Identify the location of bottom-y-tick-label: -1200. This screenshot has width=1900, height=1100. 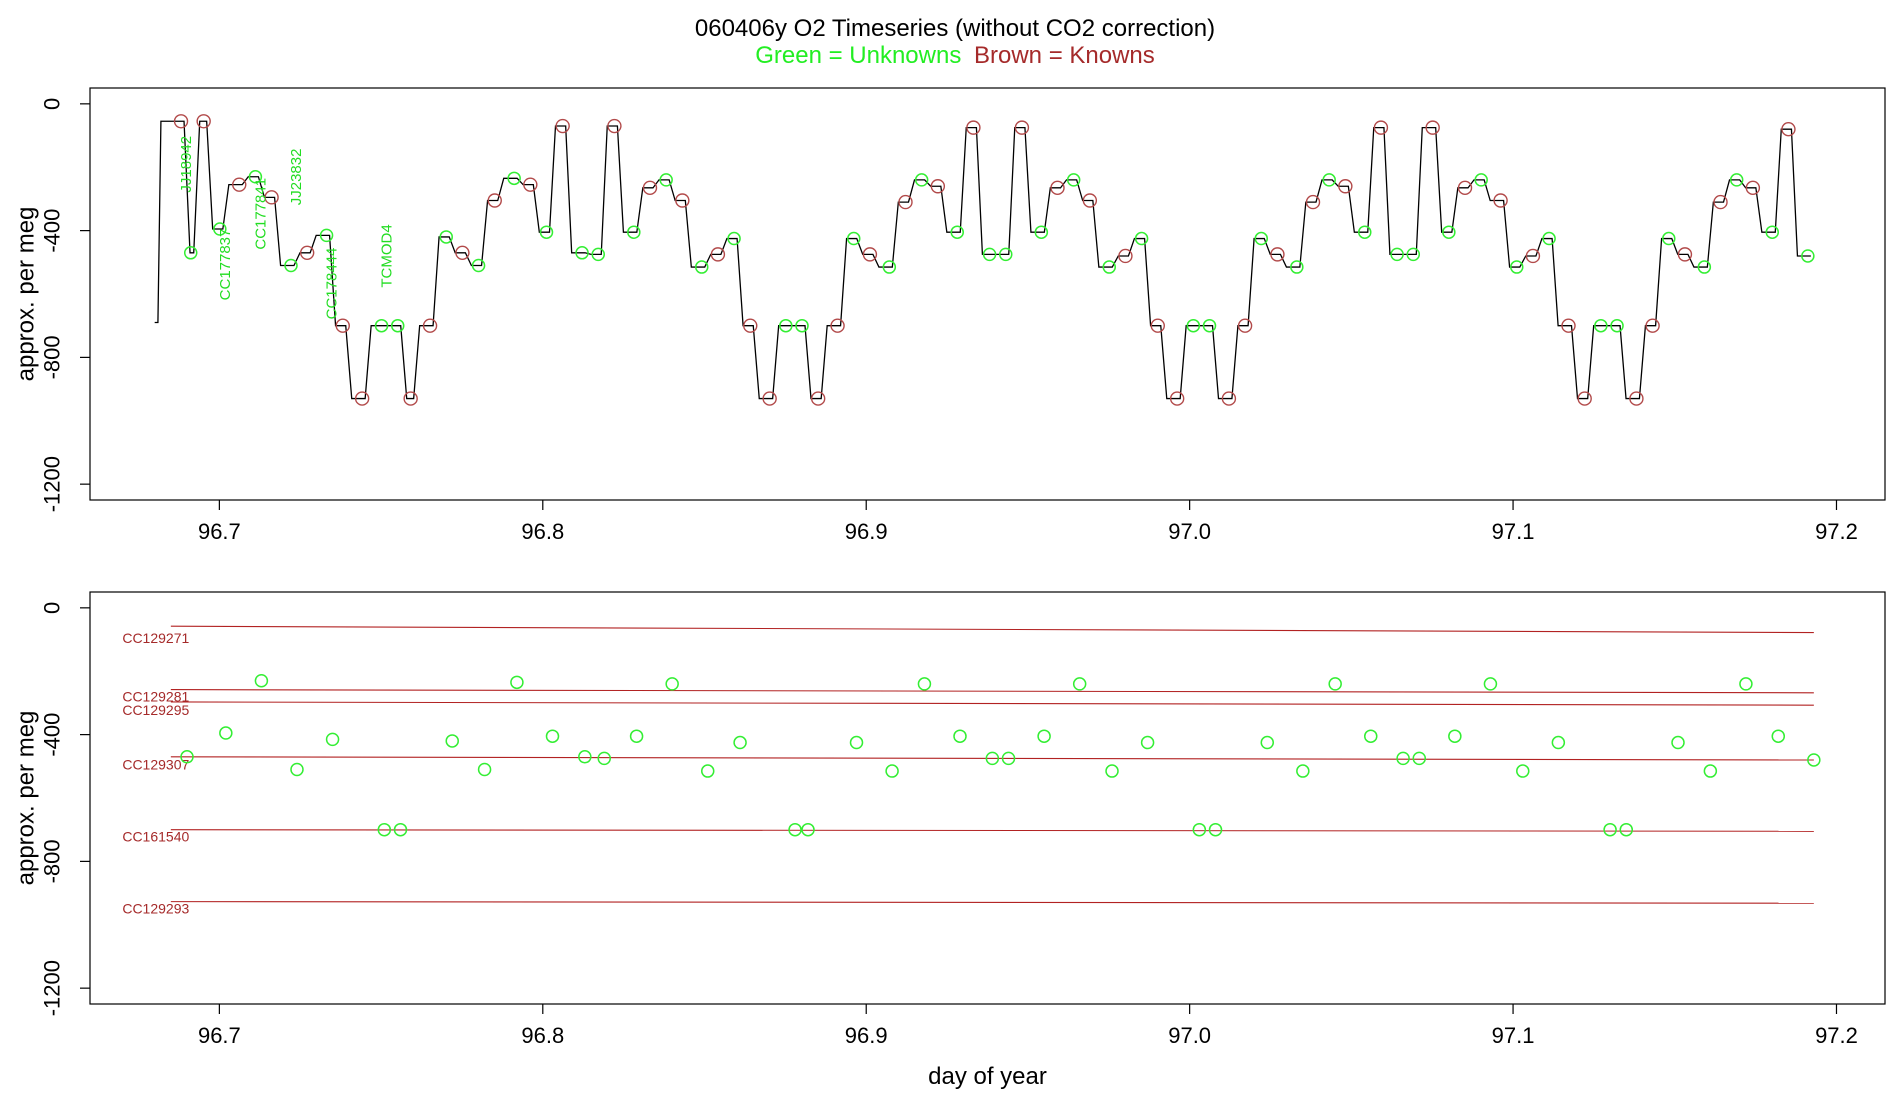
(52, 988).